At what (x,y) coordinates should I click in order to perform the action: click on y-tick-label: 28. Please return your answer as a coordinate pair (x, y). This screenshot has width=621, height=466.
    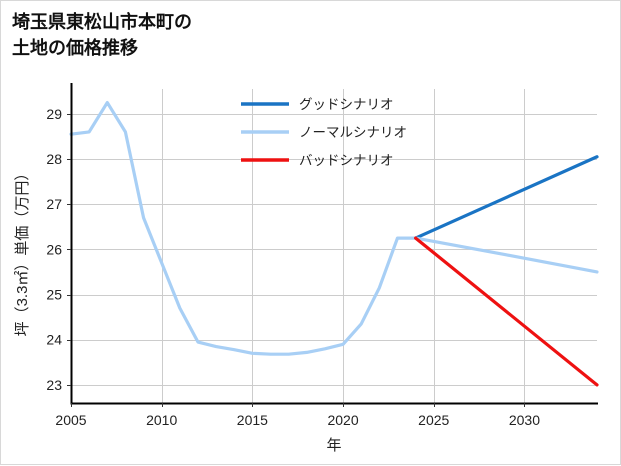
    Looking at the image, I should click on (54, 159).